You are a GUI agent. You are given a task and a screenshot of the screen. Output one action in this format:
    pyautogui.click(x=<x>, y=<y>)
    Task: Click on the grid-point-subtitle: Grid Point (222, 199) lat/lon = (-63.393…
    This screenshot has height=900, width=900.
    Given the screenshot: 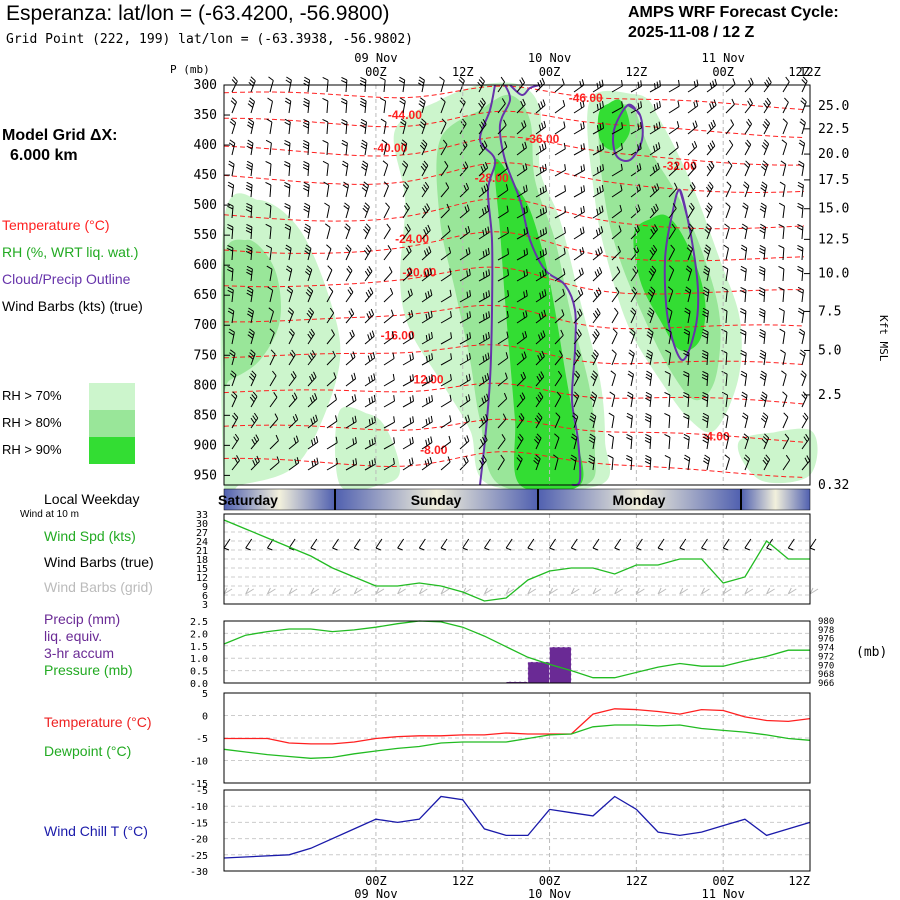 What is the action you would take?
    pyautogui.click(x=209, y=39)
    